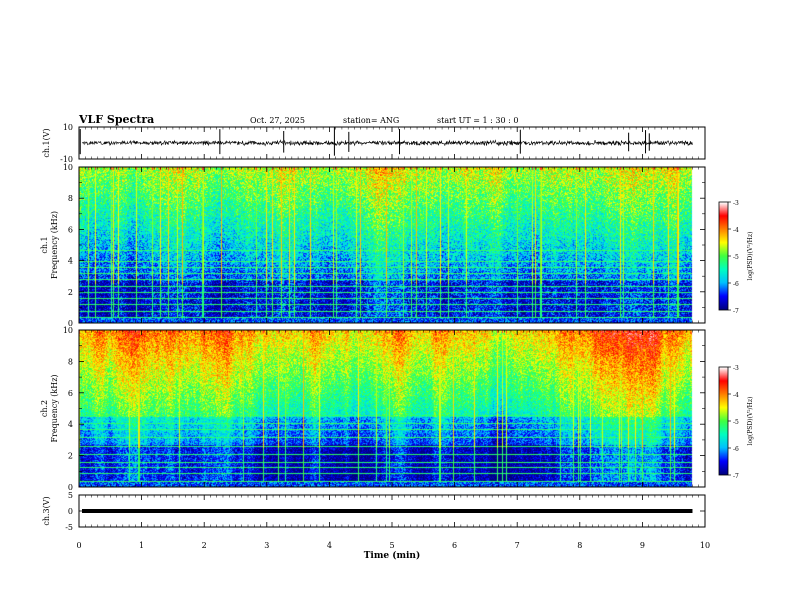 The image size is (792, 612). I want to click on x-axis-label: Time (min), so click(392, 555).